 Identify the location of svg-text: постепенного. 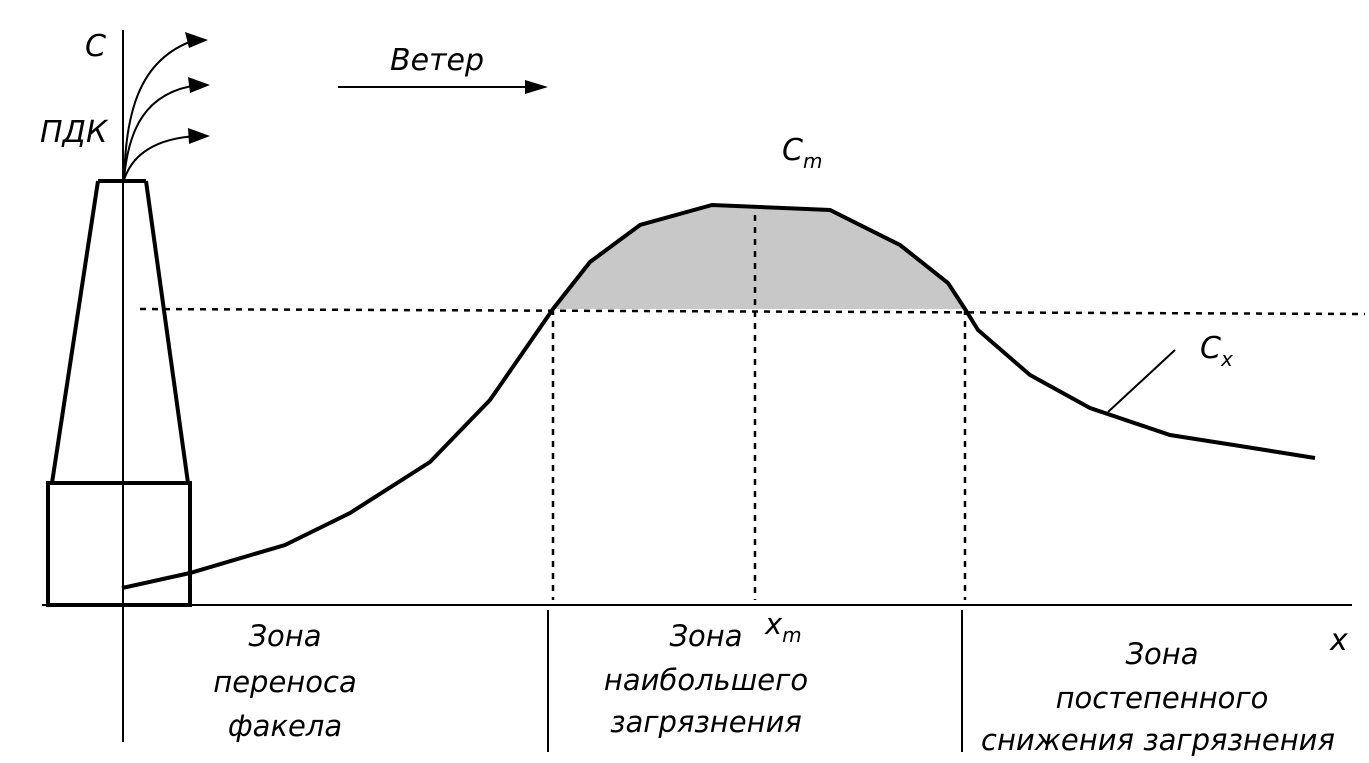
(1162, 698).